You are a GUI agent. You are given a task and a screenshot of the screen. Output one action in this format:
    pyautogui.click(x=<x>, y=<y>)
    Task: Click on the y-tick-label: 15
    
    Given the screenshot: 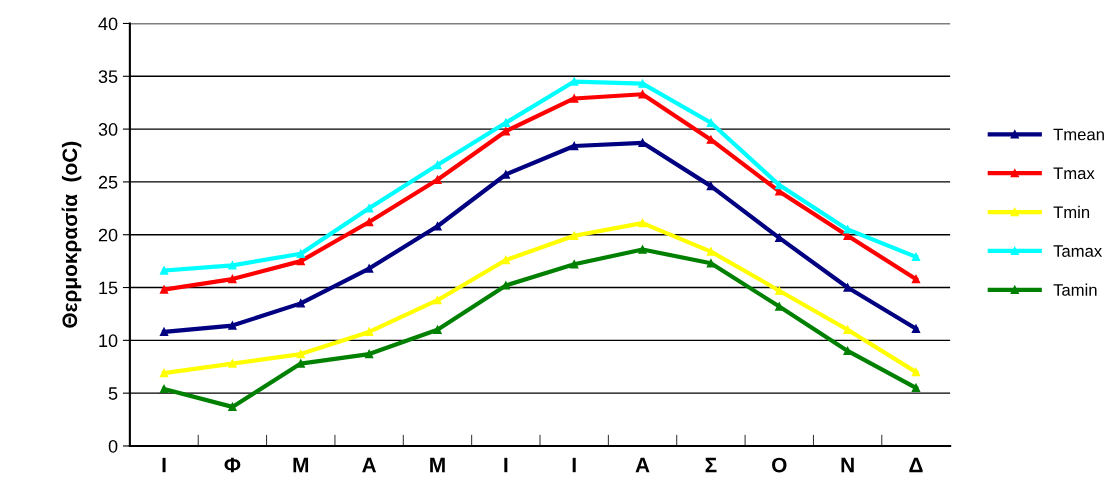 What is the action you would take?
    pyautogui.click(x=108, y=288)
    